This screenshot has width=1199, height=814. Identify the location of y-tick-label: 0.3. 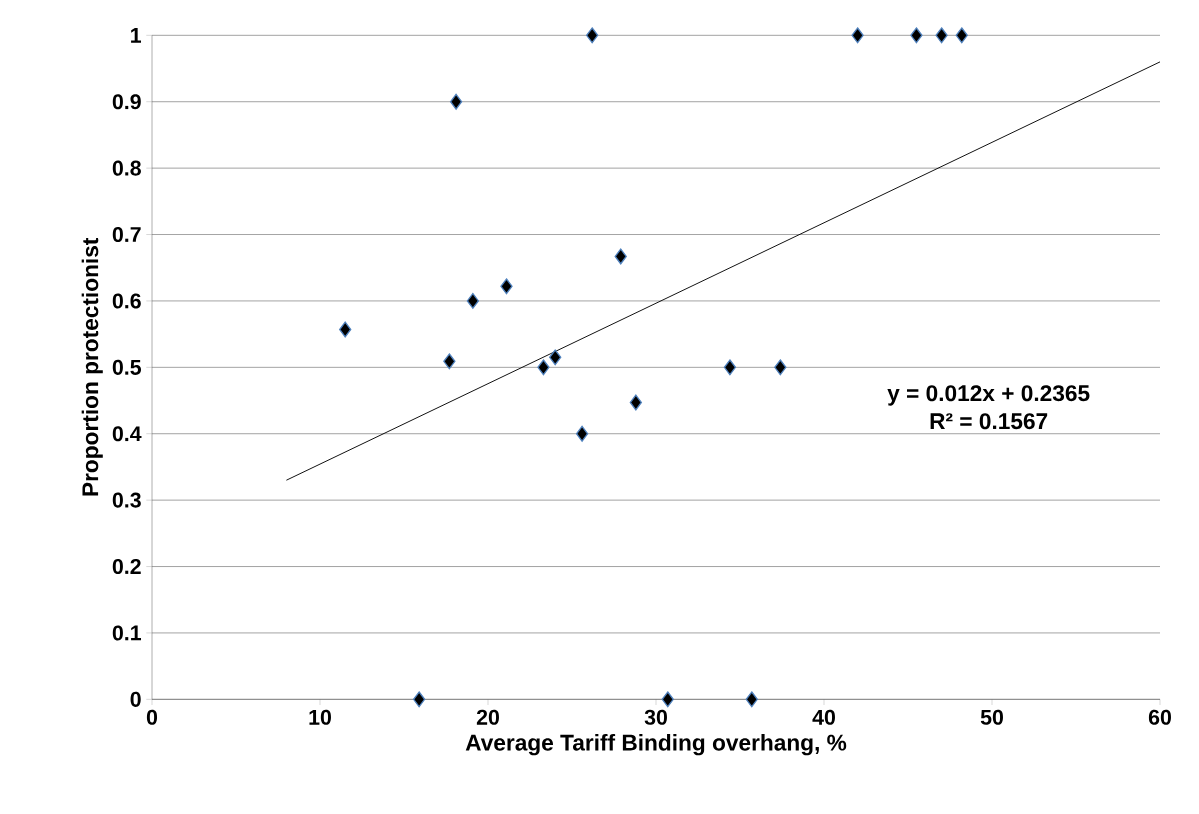
(126, 500).